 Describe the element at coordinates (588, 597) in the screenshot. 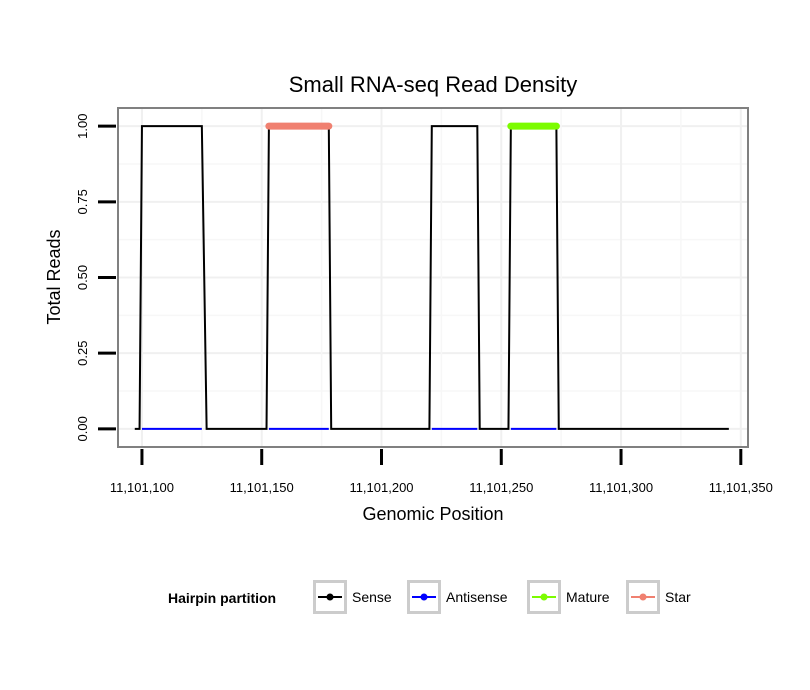

I see `legend-label-mature: Mature` at that location.